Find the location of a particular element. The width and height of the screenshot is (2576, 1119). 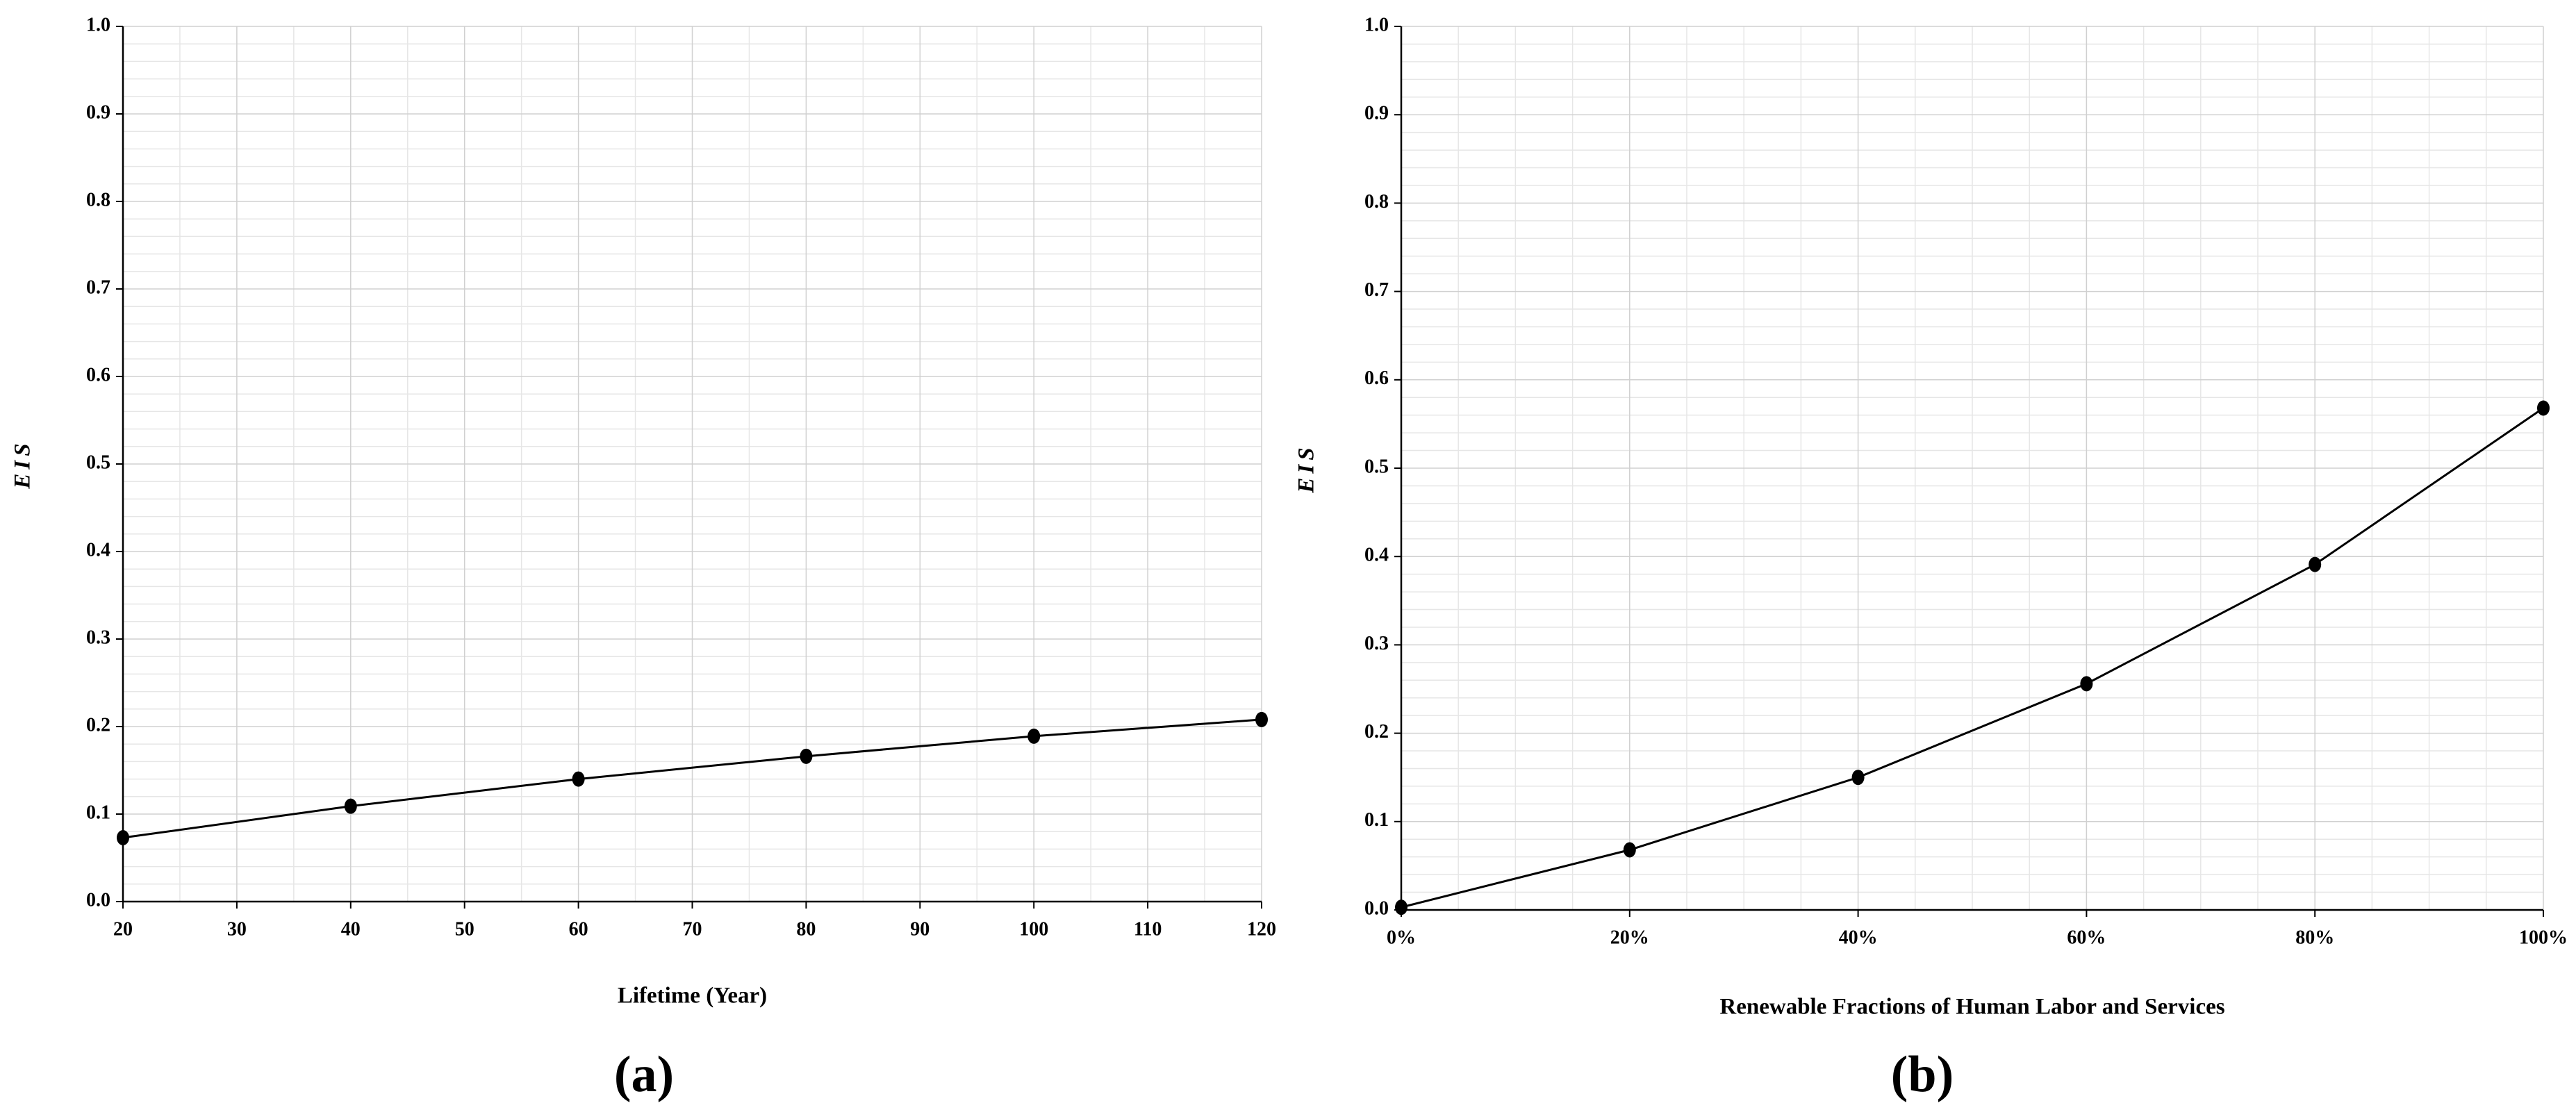

x-tick-label: 80 is located at coordinates (806, 929).